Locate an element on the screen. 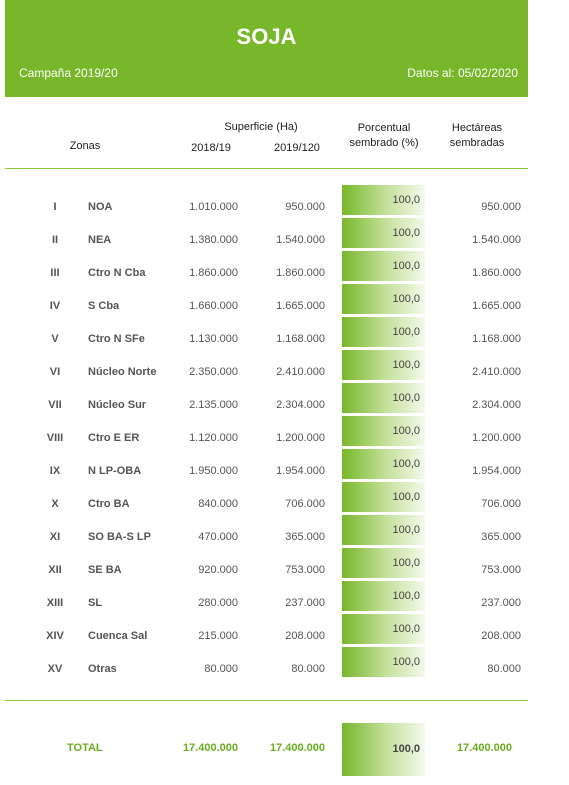 This screenshot has width=569, height=785. total-2019: 17.400.000 is located at coordinates (297, 748).